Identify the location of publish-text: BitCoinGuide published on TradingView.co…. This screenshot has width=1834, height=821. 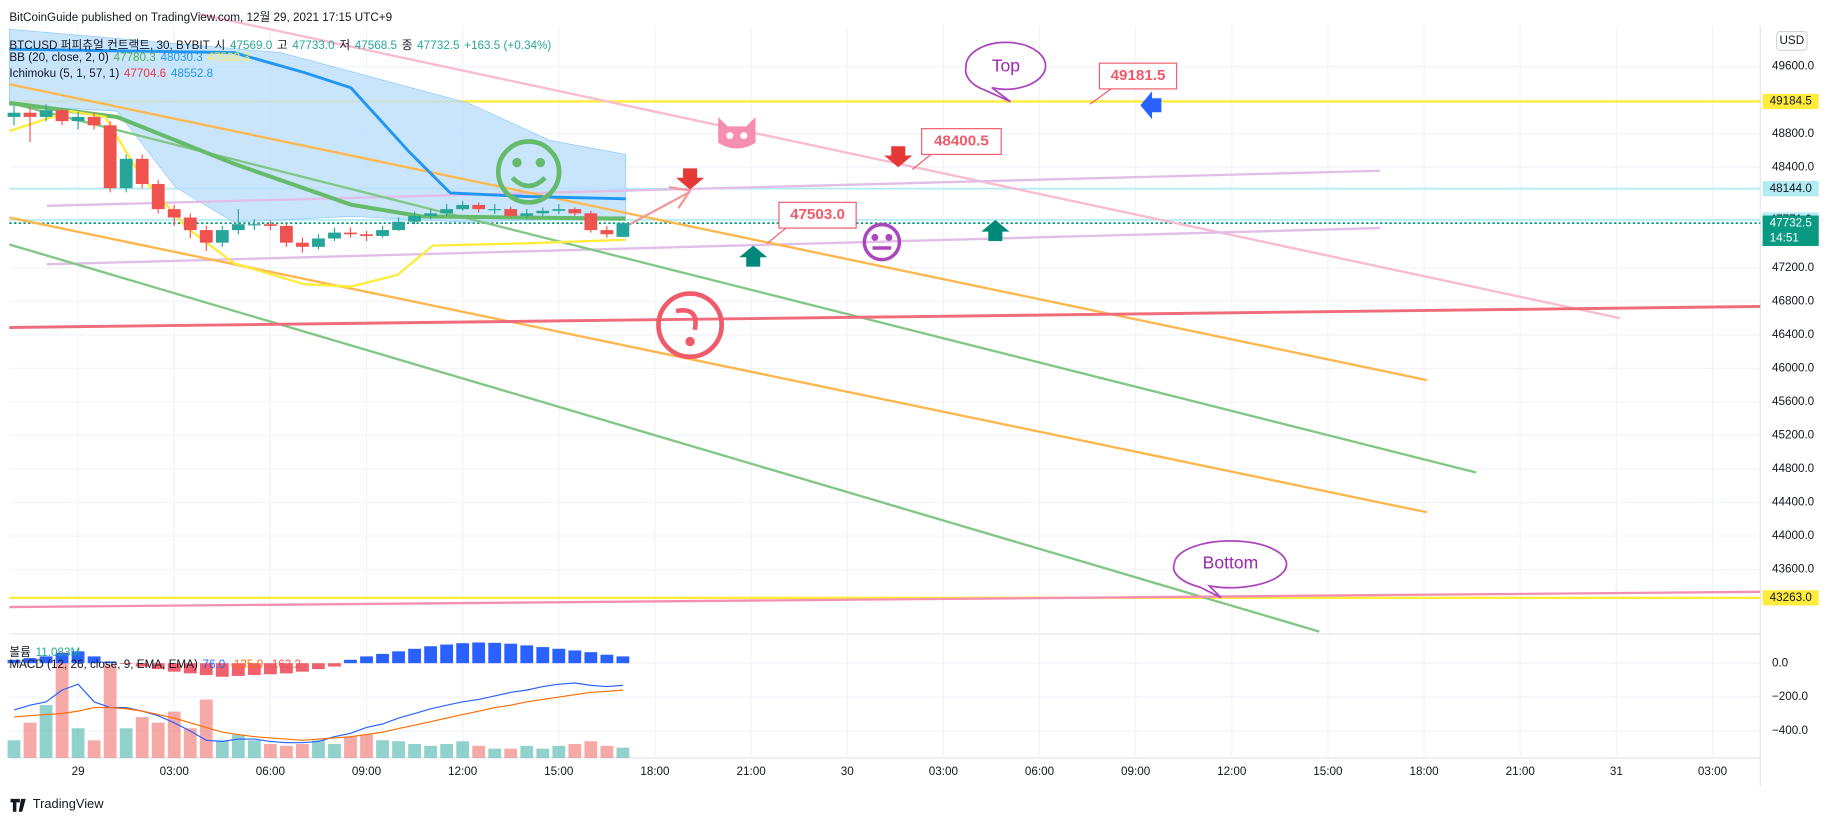
(201, 18).